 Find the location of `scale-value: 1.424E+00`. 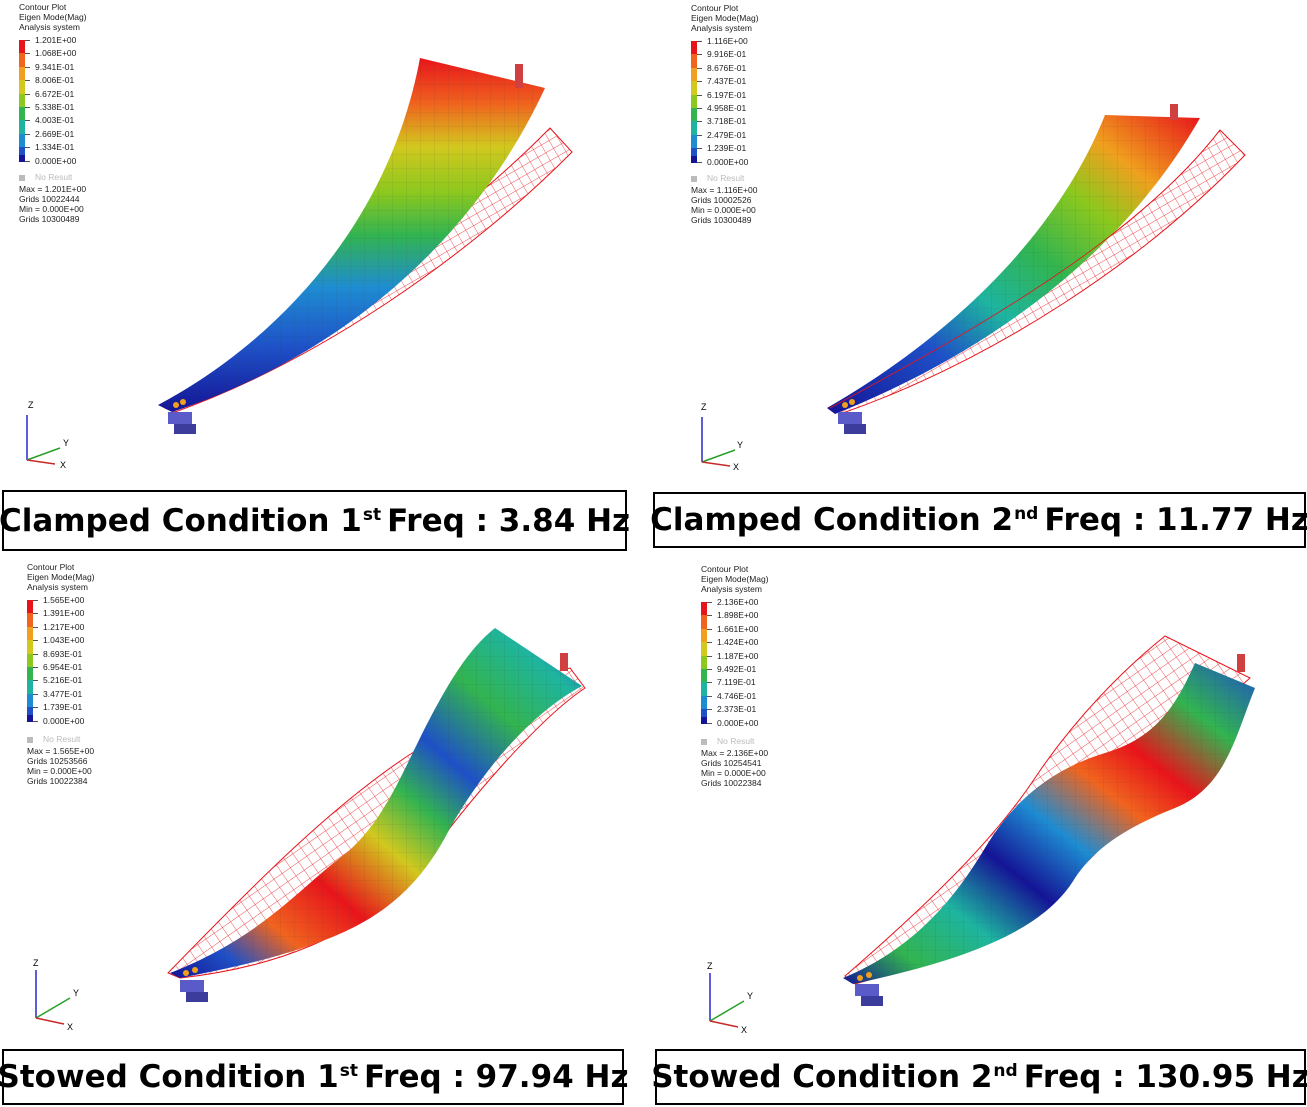

scale-value: 1.424E+00 is located at coordinates (738, 642).